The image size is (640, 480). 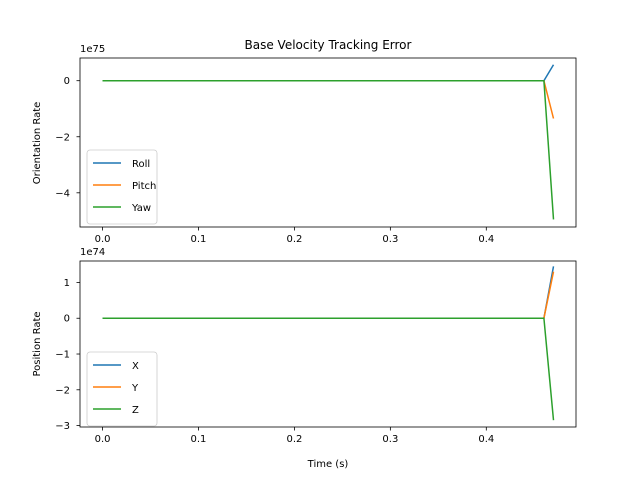 What do you see at coordinates (92, 49) in the screenshot?
I see `y-exponent-label: 1e75` at bounding box center [92, 49].